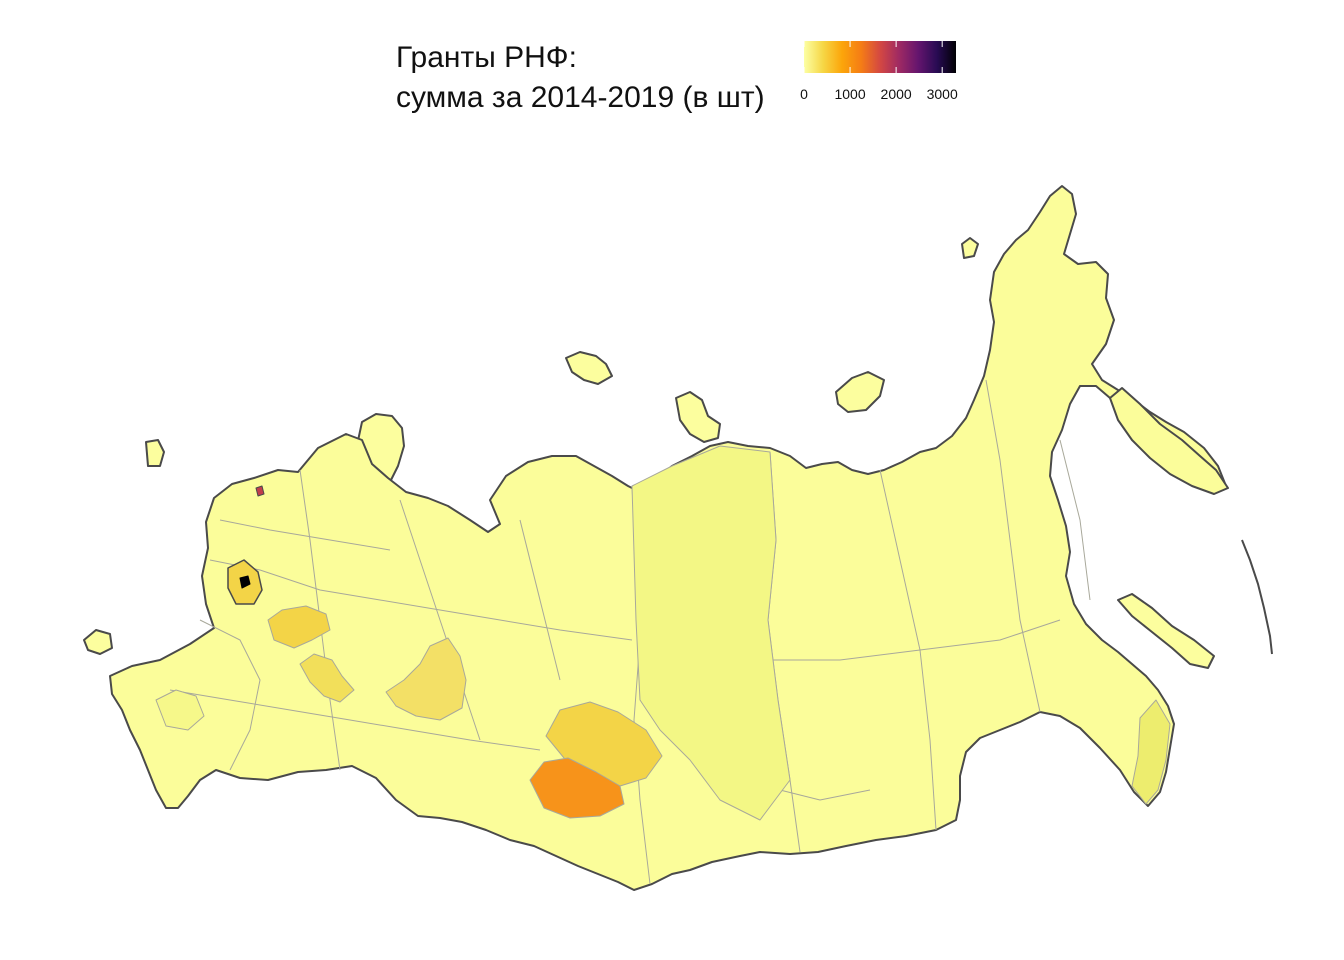 The width and height of the screenshot is (1344, 960). What do you see at coordinates (880, 57) in the screenshot?
I see `color-legend-bar` at bounding box center [880, 57].